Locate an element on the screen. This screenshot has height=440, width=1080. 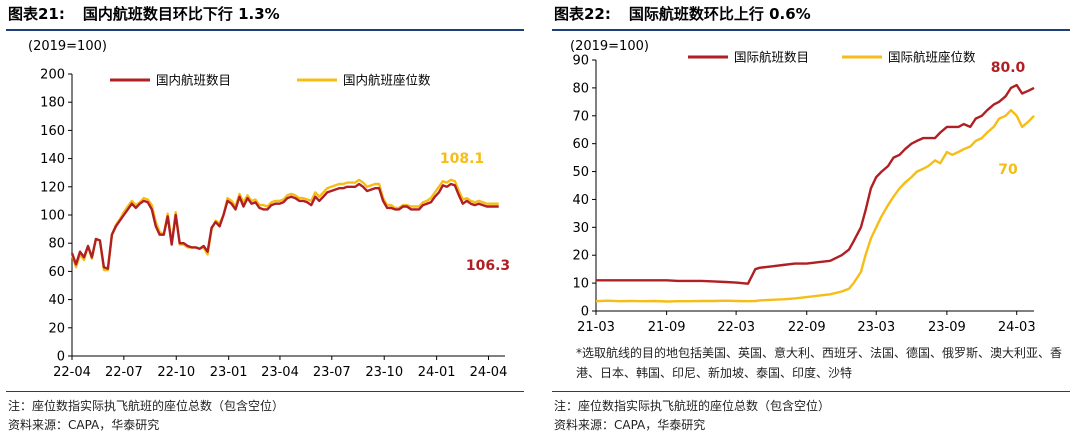
x-tick-label: 22-04 is located at coordinates (72, 372).